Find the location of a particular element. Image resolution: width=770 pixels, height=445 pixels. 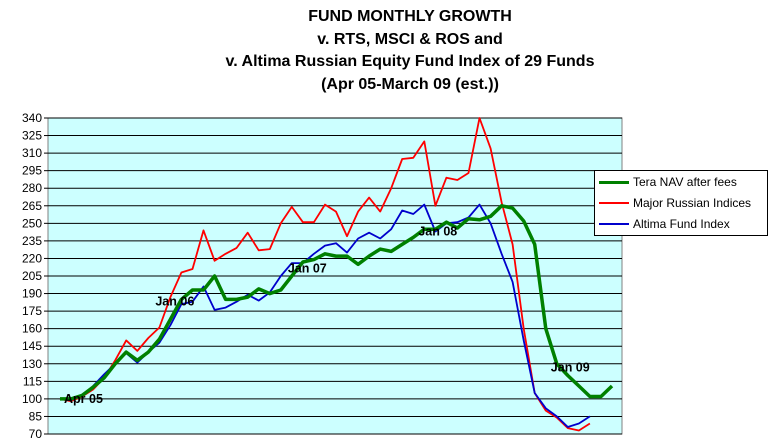

legend-swatch-altima is located at coordinates (614, 224).